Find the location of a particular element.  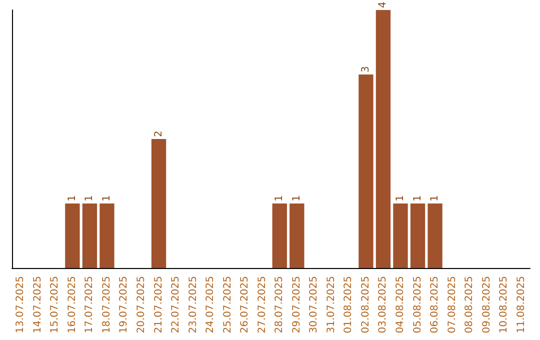

x-tick-label: 18.07.2025 is located at coordinates (106, 305).